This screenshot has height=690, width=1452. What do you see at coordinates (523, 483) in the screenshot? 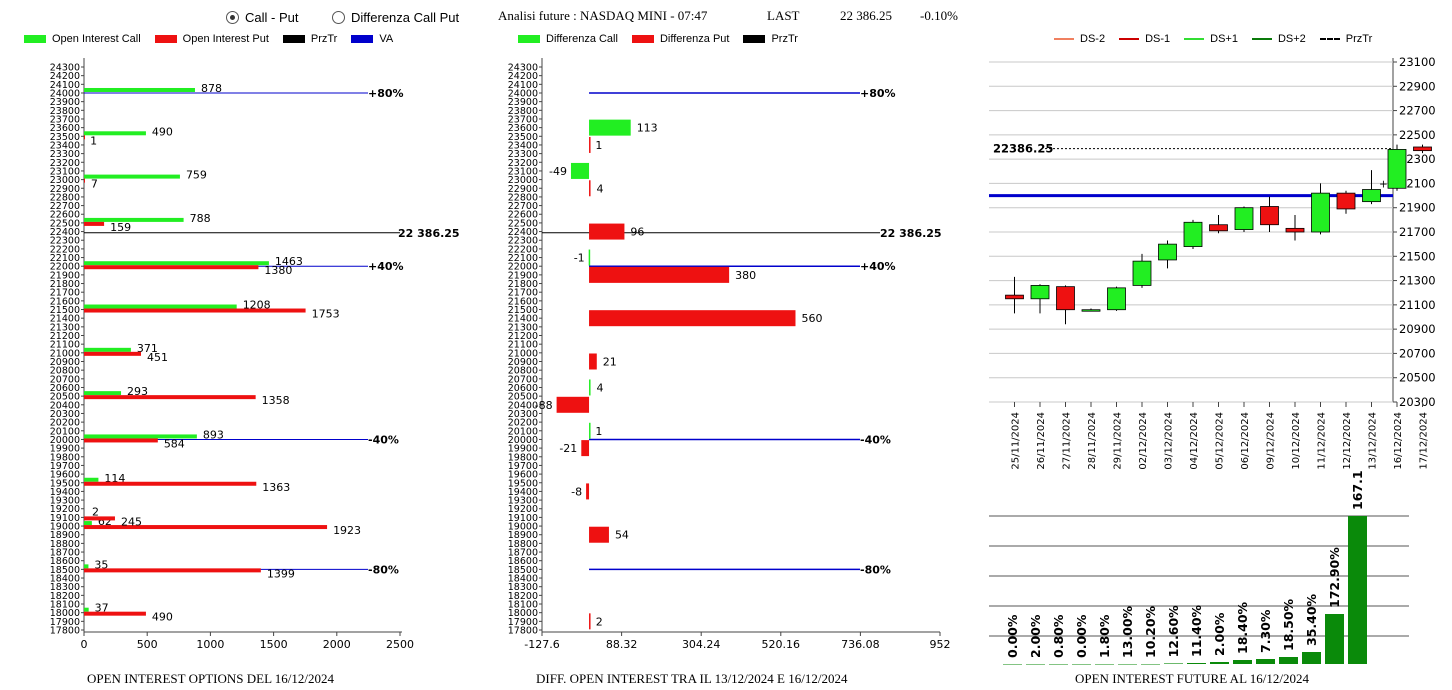
I see `y-tick-label: 19500` at bounding box center [523, 483].